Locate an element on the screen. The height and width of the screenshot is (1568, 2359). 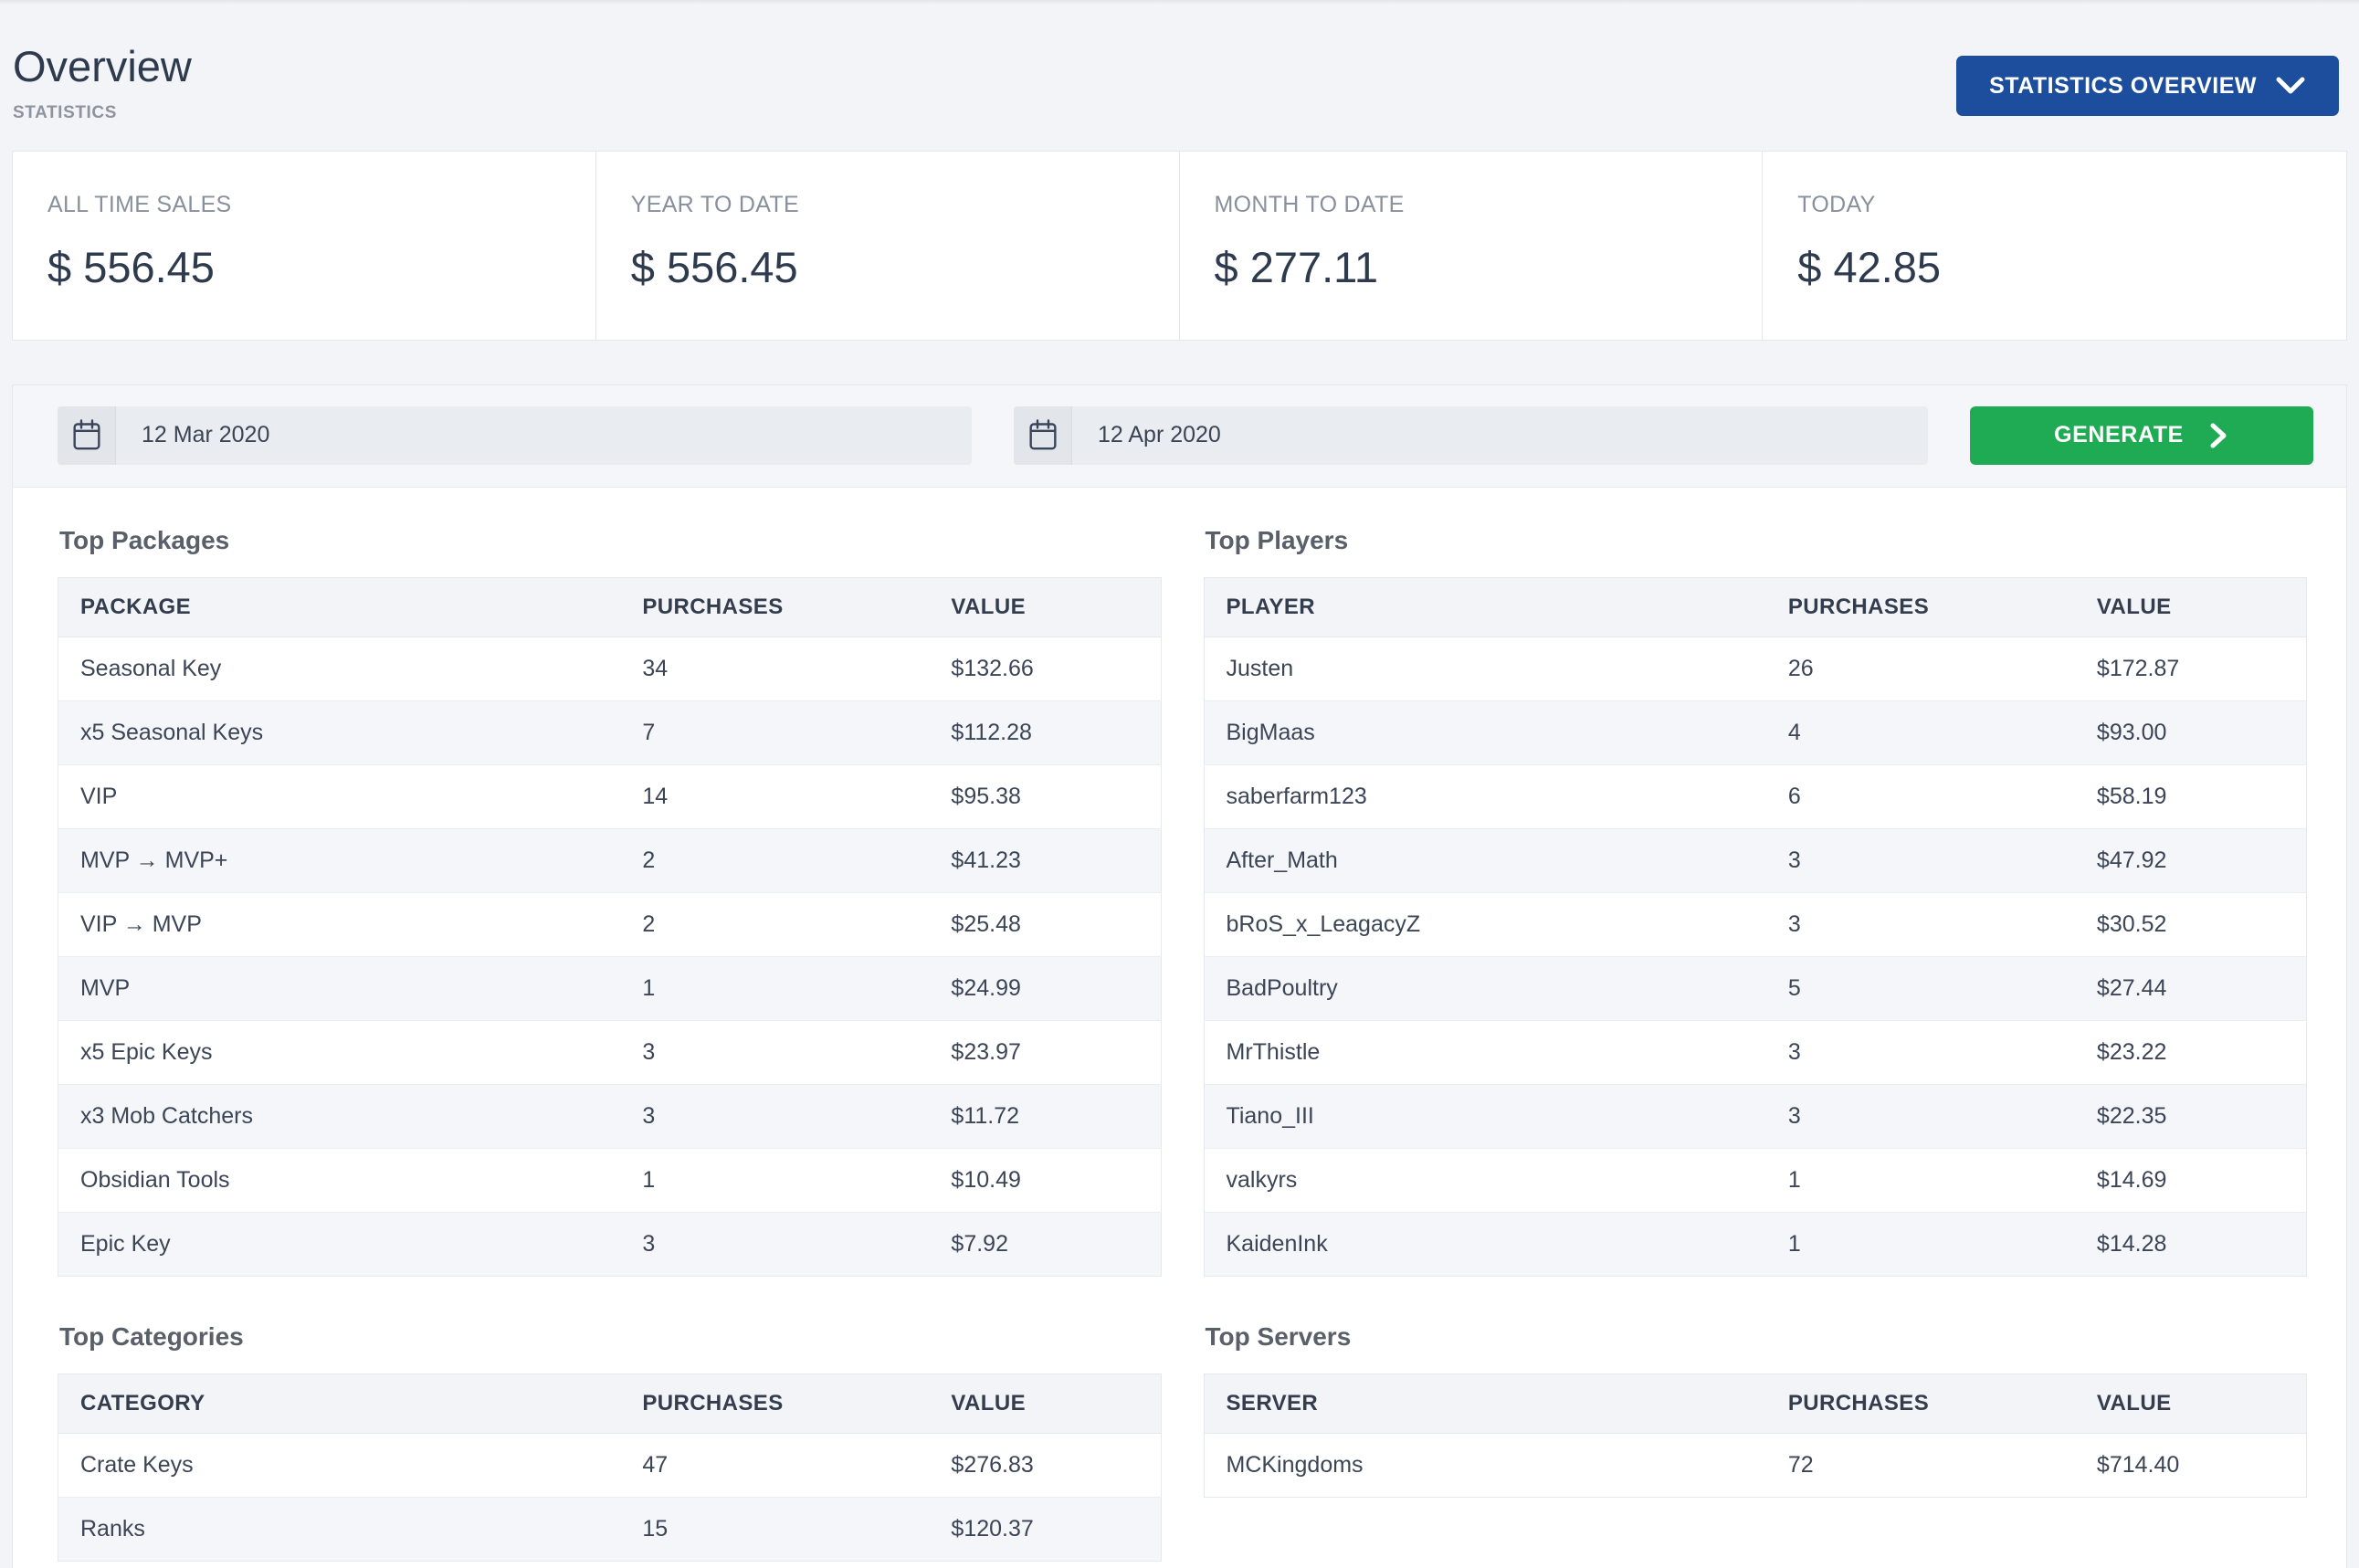
table-cell: $25.48 is located at coordinates (1045, 924).